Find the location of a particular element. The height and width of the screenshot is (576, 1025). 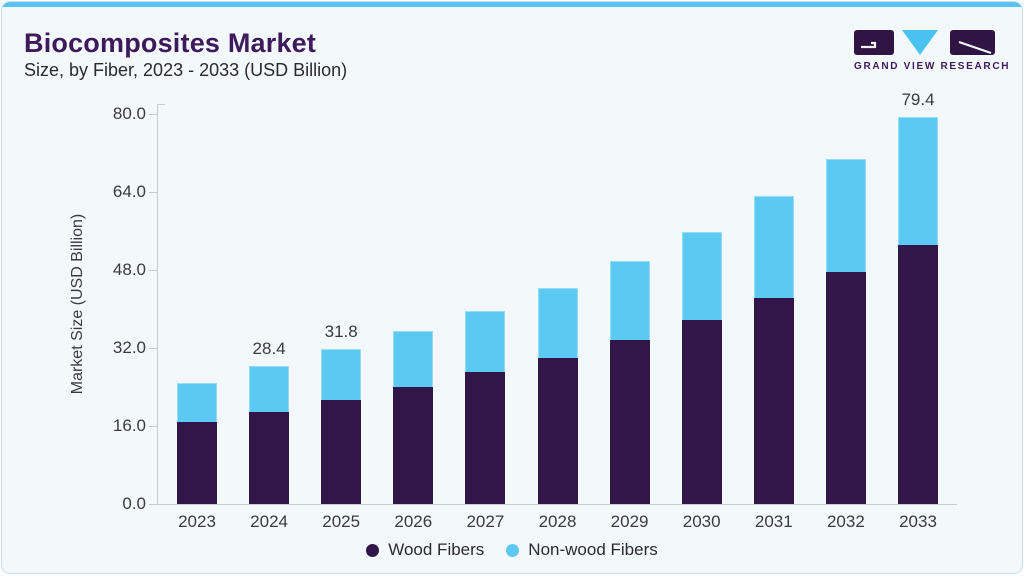

bar-2030-non-wood-fibers-segment is located at coordinates (701, 276).